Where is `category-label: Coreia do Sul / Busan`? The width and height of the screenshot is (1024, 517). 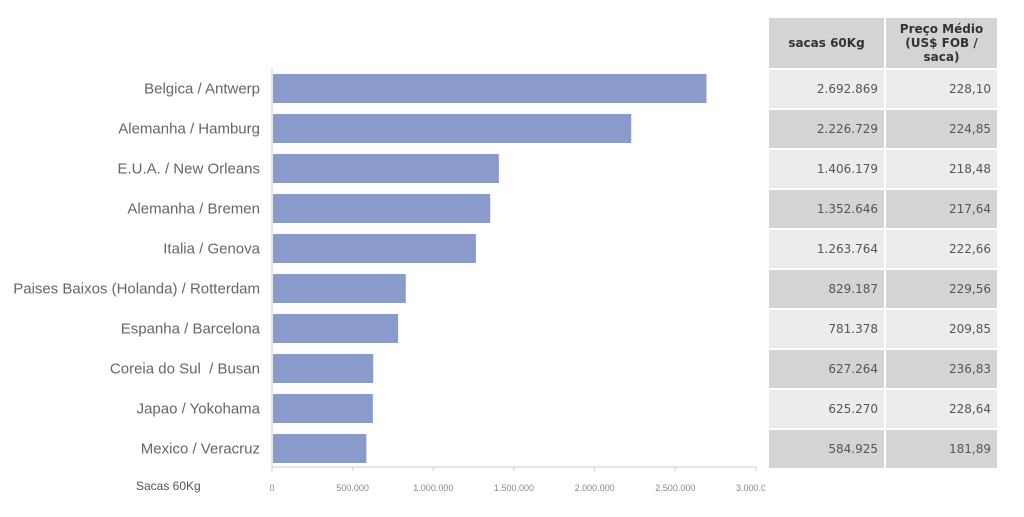
category-label: Coreia do Sul / Busan is located at coordinates (185, 369).